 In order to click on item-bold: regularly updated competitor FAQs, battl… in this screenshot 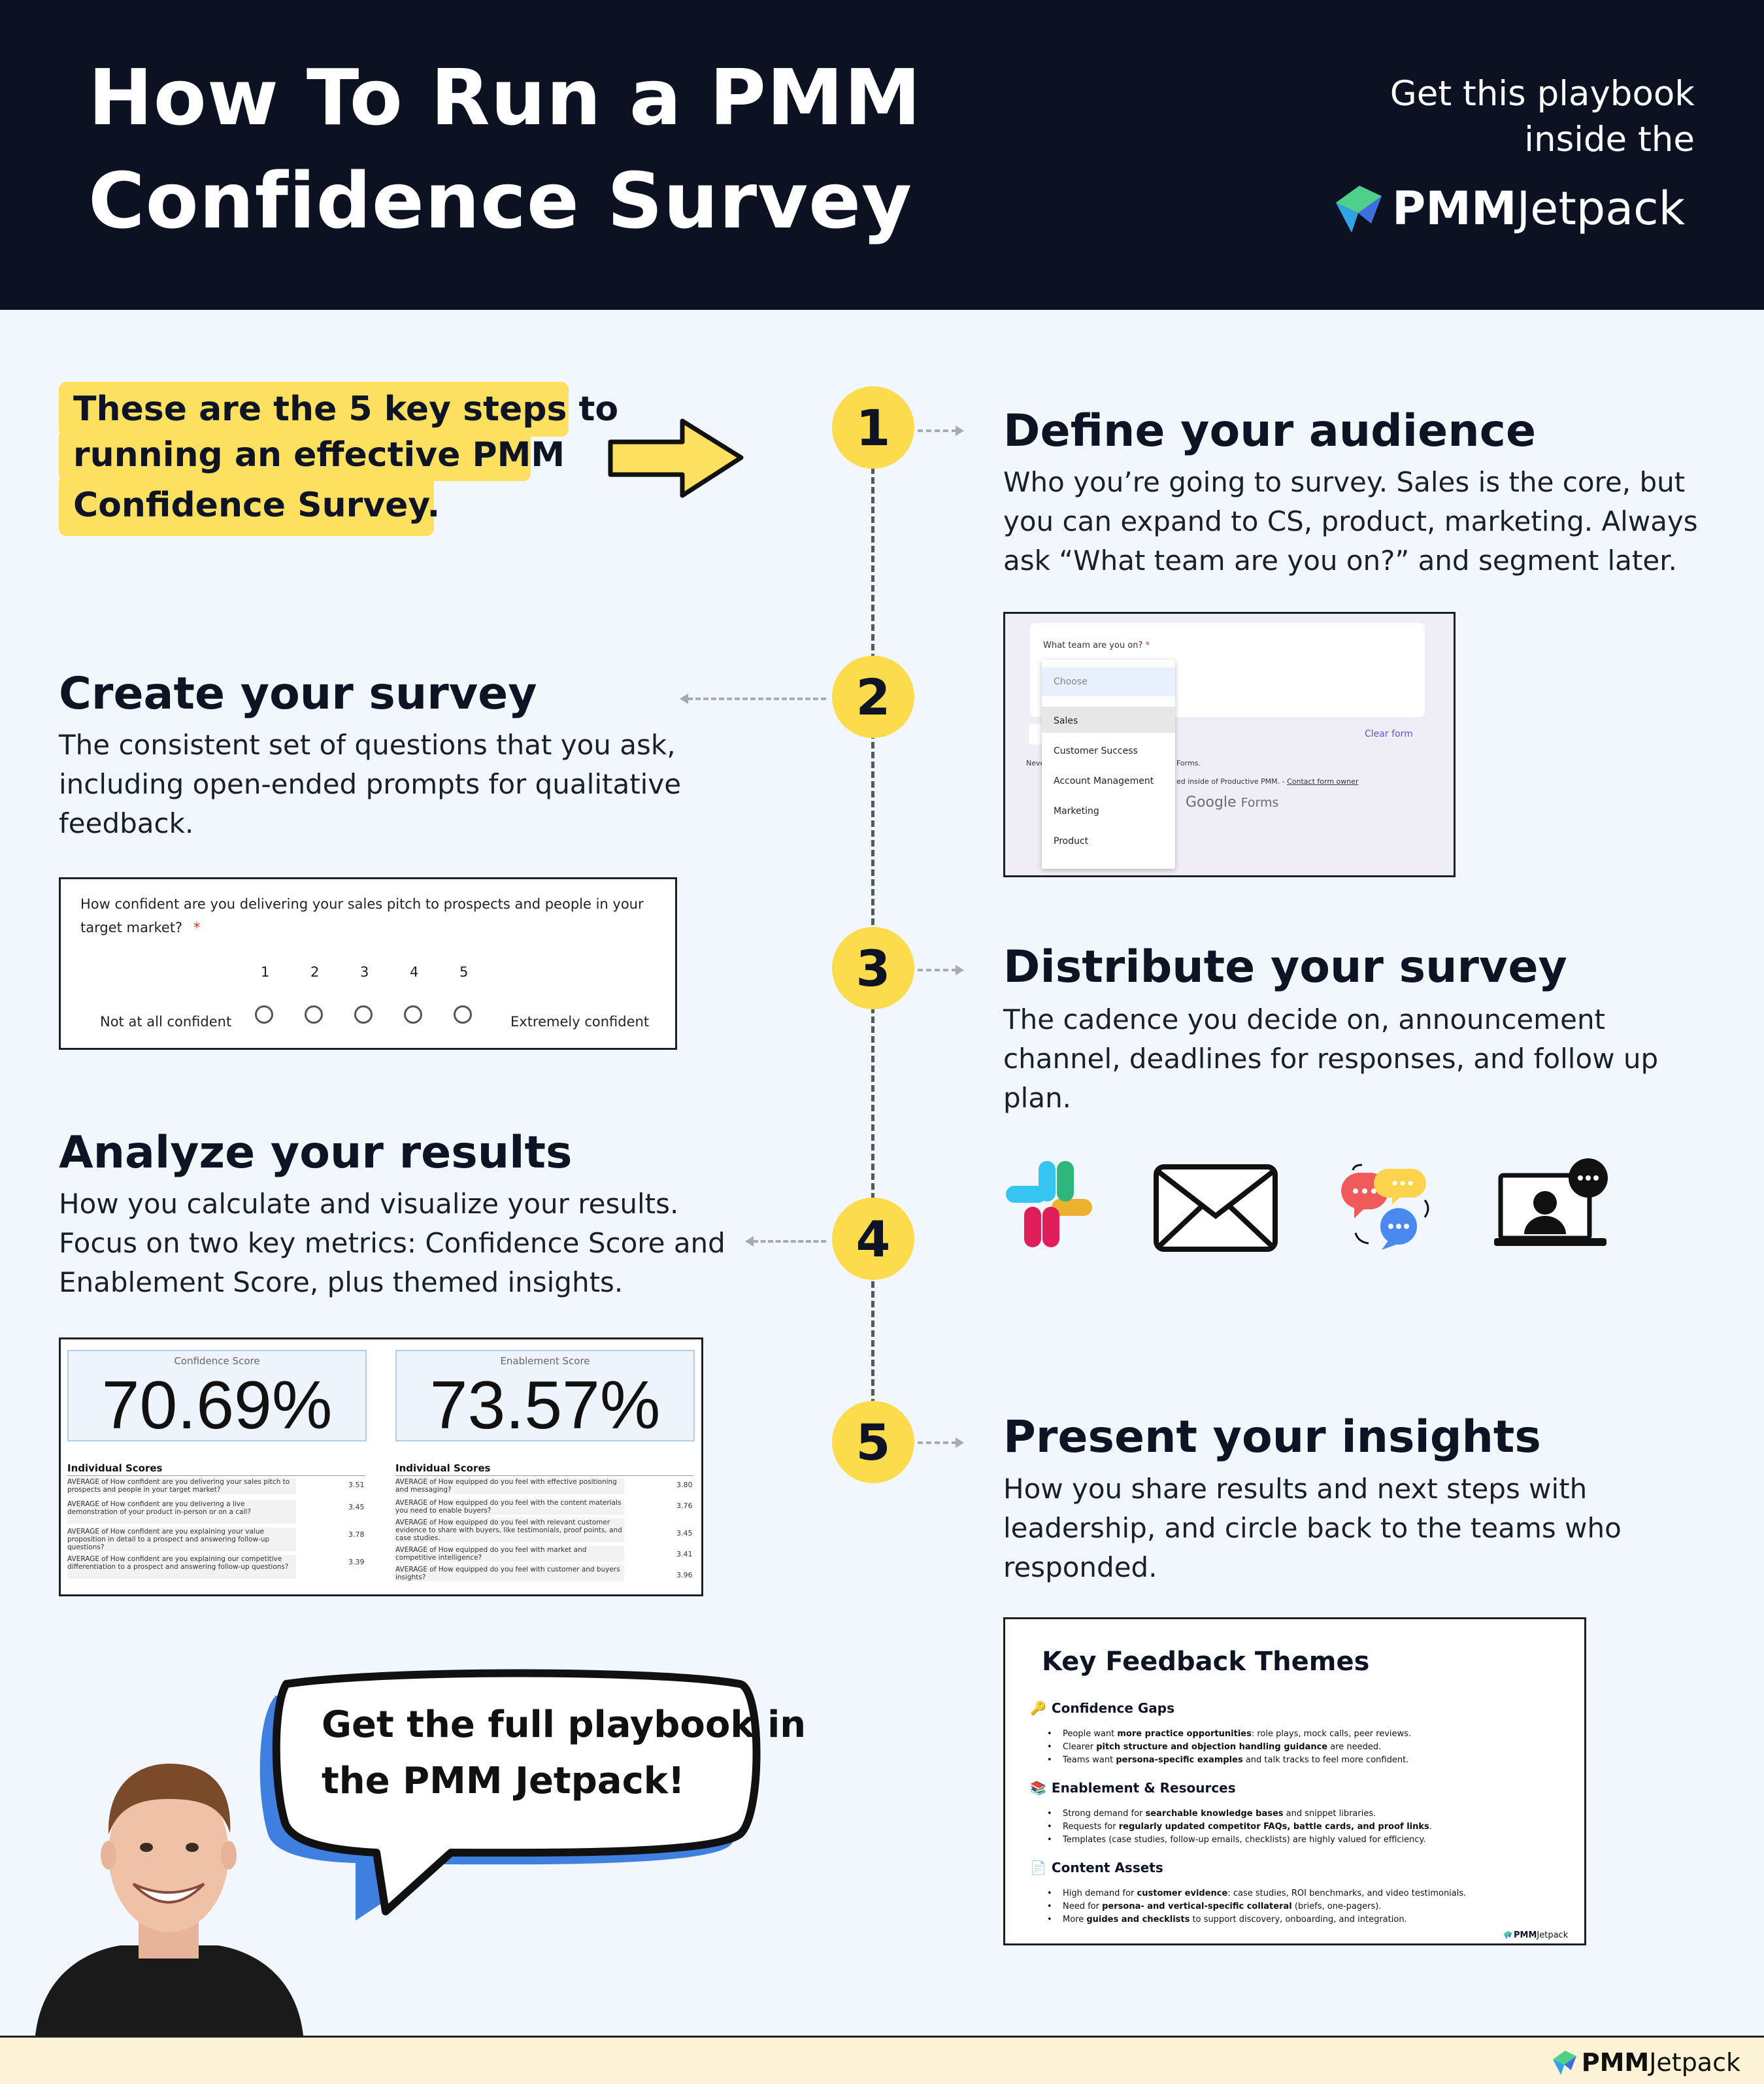, I will do `click(1273, 1827)`.